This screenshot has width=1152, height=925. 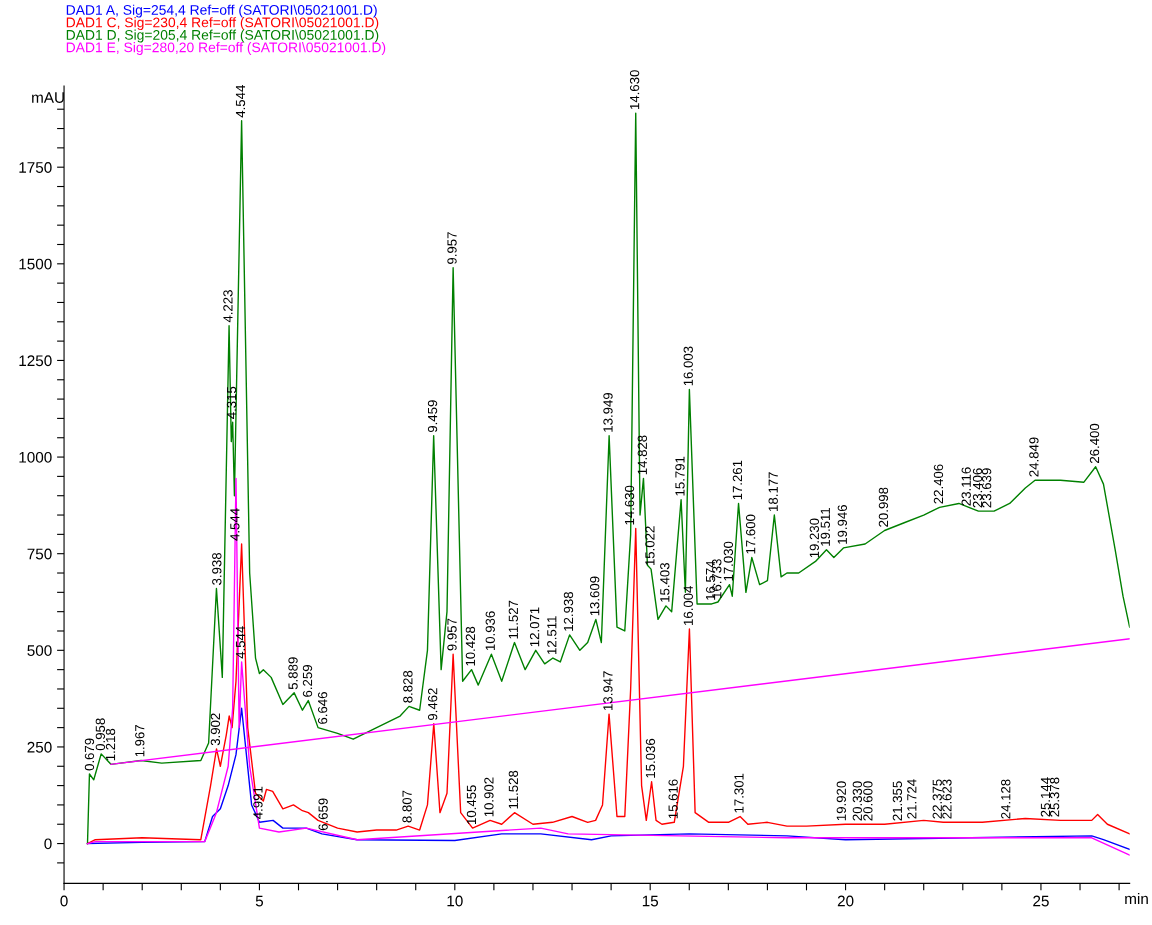 I want to click on annotation: 4.315, so click(x=231, y=402).